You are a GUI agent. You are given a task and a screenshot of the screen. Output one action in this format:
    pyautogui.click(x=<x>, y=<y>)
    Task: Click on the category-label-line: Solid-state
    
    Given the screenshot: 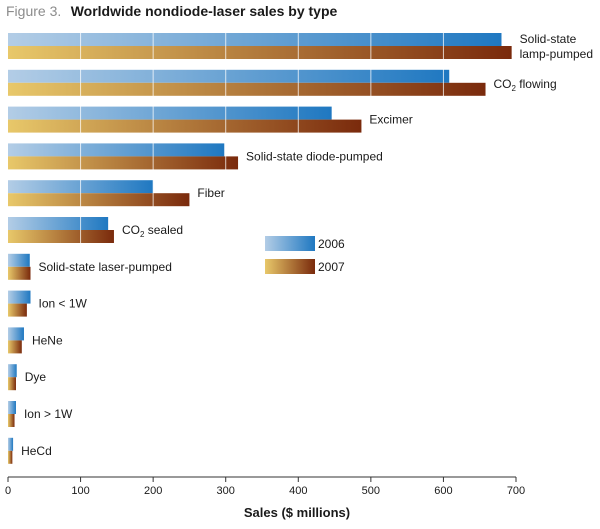 What is the action you would take?
    pyautogui.click(x=548, y=39)
    